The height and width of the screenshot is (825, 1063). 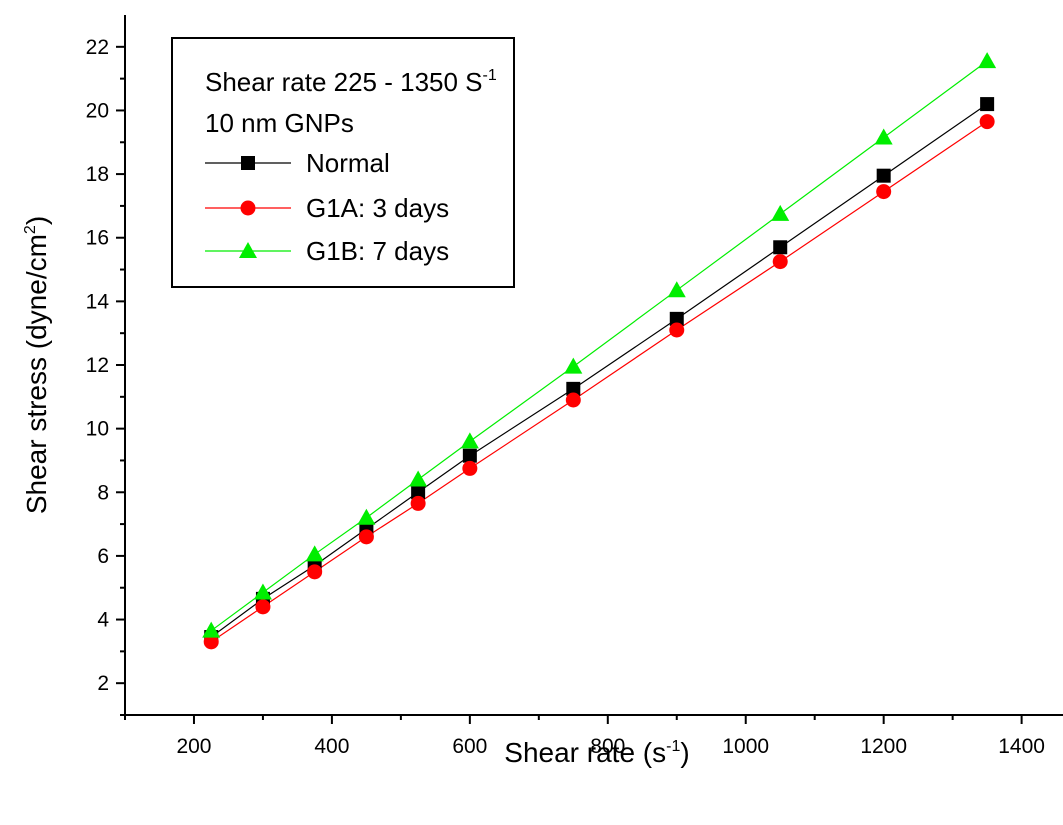 I want to click on legend-label: G1A: 3 days, so click(x=377, y=208).